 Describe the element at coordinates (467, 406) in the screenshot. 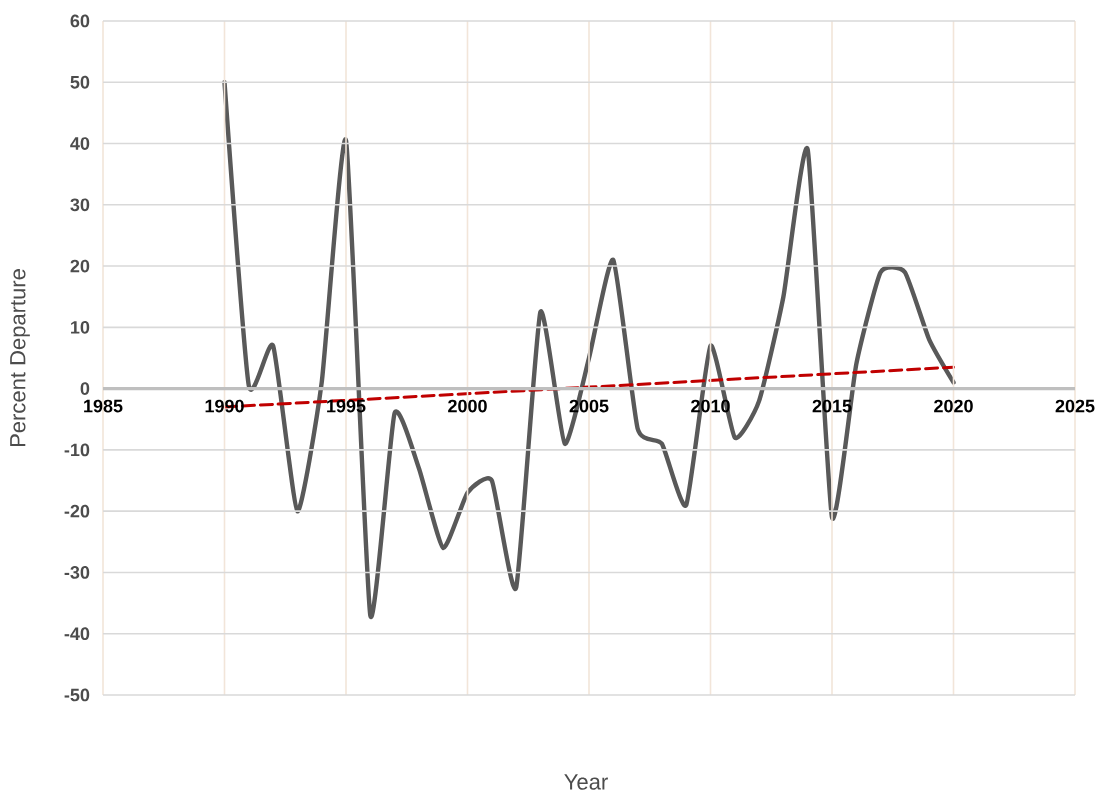

I see `x-tick-label: 2000` at that location.